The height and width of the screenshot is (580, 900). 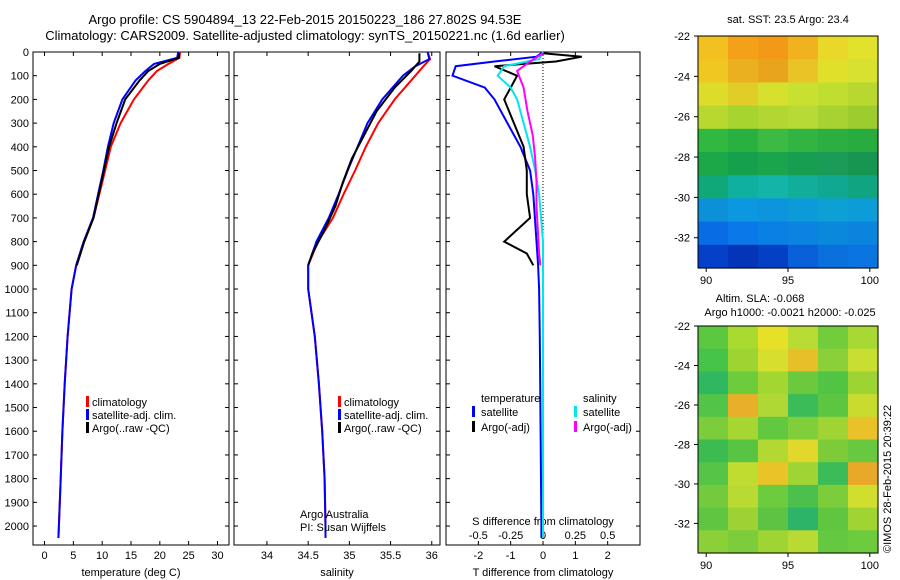 What do you see at coordinates (511, 556) in the screenshot?
I see `x-tick-label: -1` at bounding box center [511, 556].